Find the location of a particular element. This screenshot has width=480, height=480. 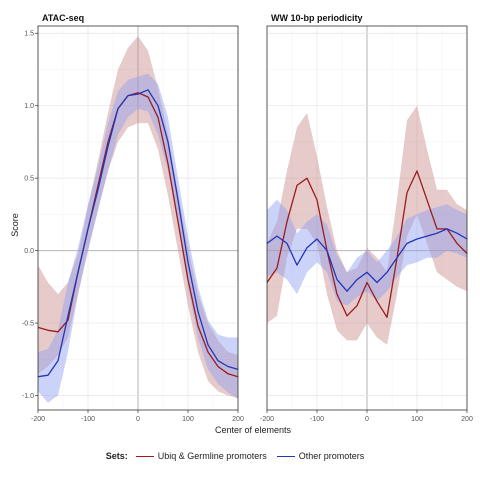

legend-key-ubiq-germline is located at coordinates (144, 456).